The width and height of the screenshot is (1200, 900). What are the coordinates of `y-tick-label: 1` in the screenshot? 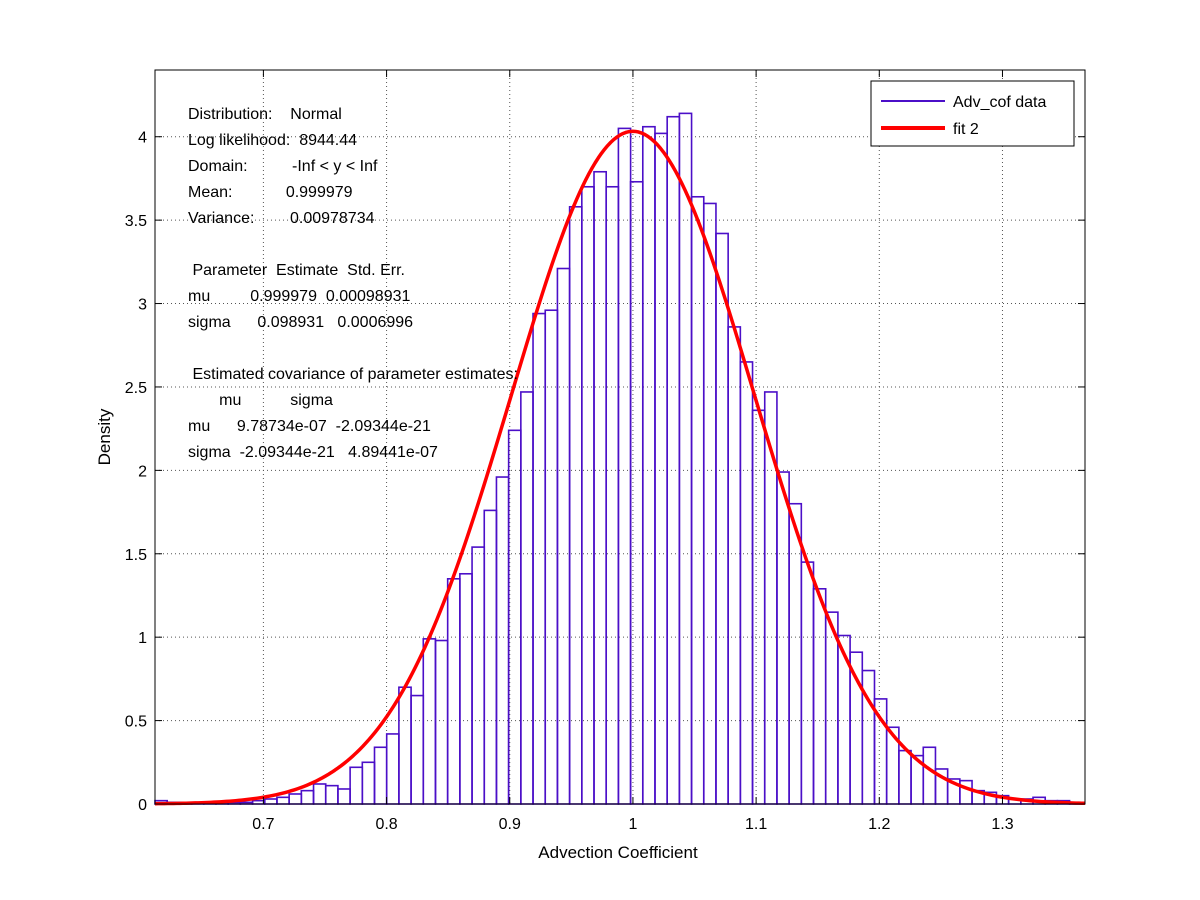 It's located at (142, 638).